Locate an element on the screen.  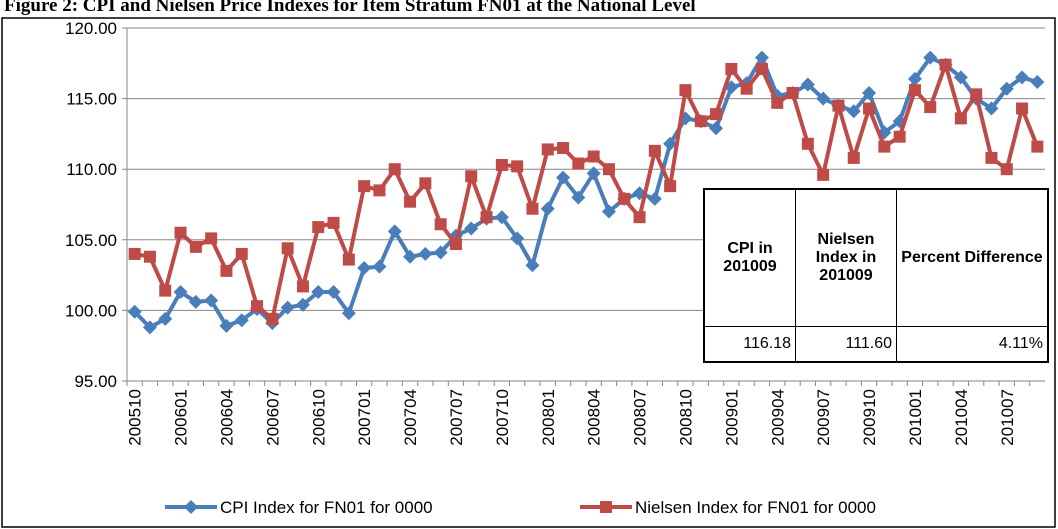
y-tick-label: 120.00 is located at coordinates (91, 28).